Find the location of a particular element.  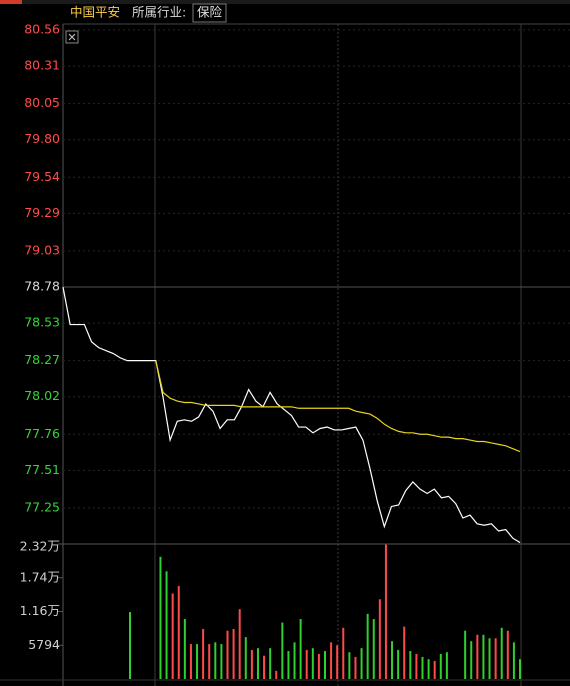

industry-label: 所属行业: is located at coordinates (159, 12).